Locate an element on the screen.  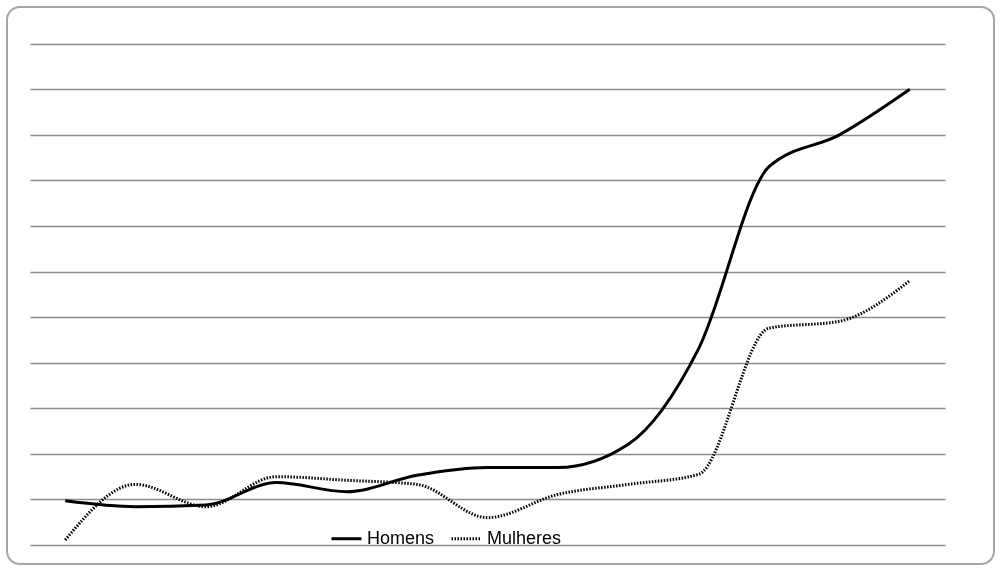
legend-label: Mulheres is located at coordinates (524, 537).